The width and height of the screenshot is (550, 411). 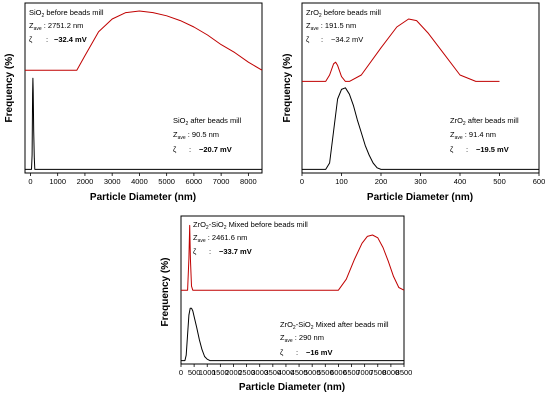 What do you see at coordinates (492, 149) in the screenshot?
I see `annotation-zeta-value: −19.5 mV` at bounding box center [492, 149].